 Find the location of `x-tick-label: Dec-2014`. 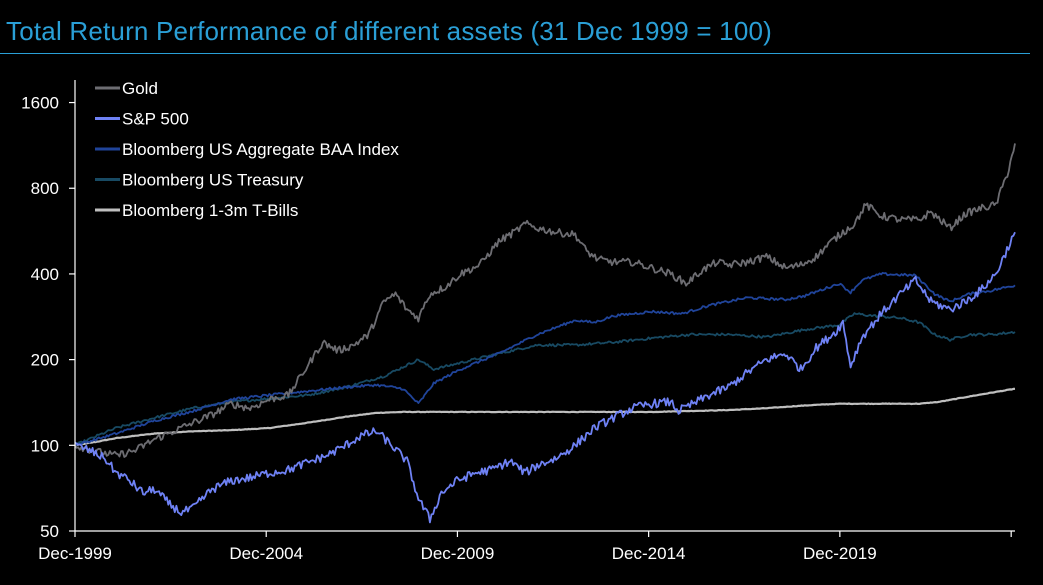

x-tick-label: Dec-2014 is located at coordinates (649, 553).